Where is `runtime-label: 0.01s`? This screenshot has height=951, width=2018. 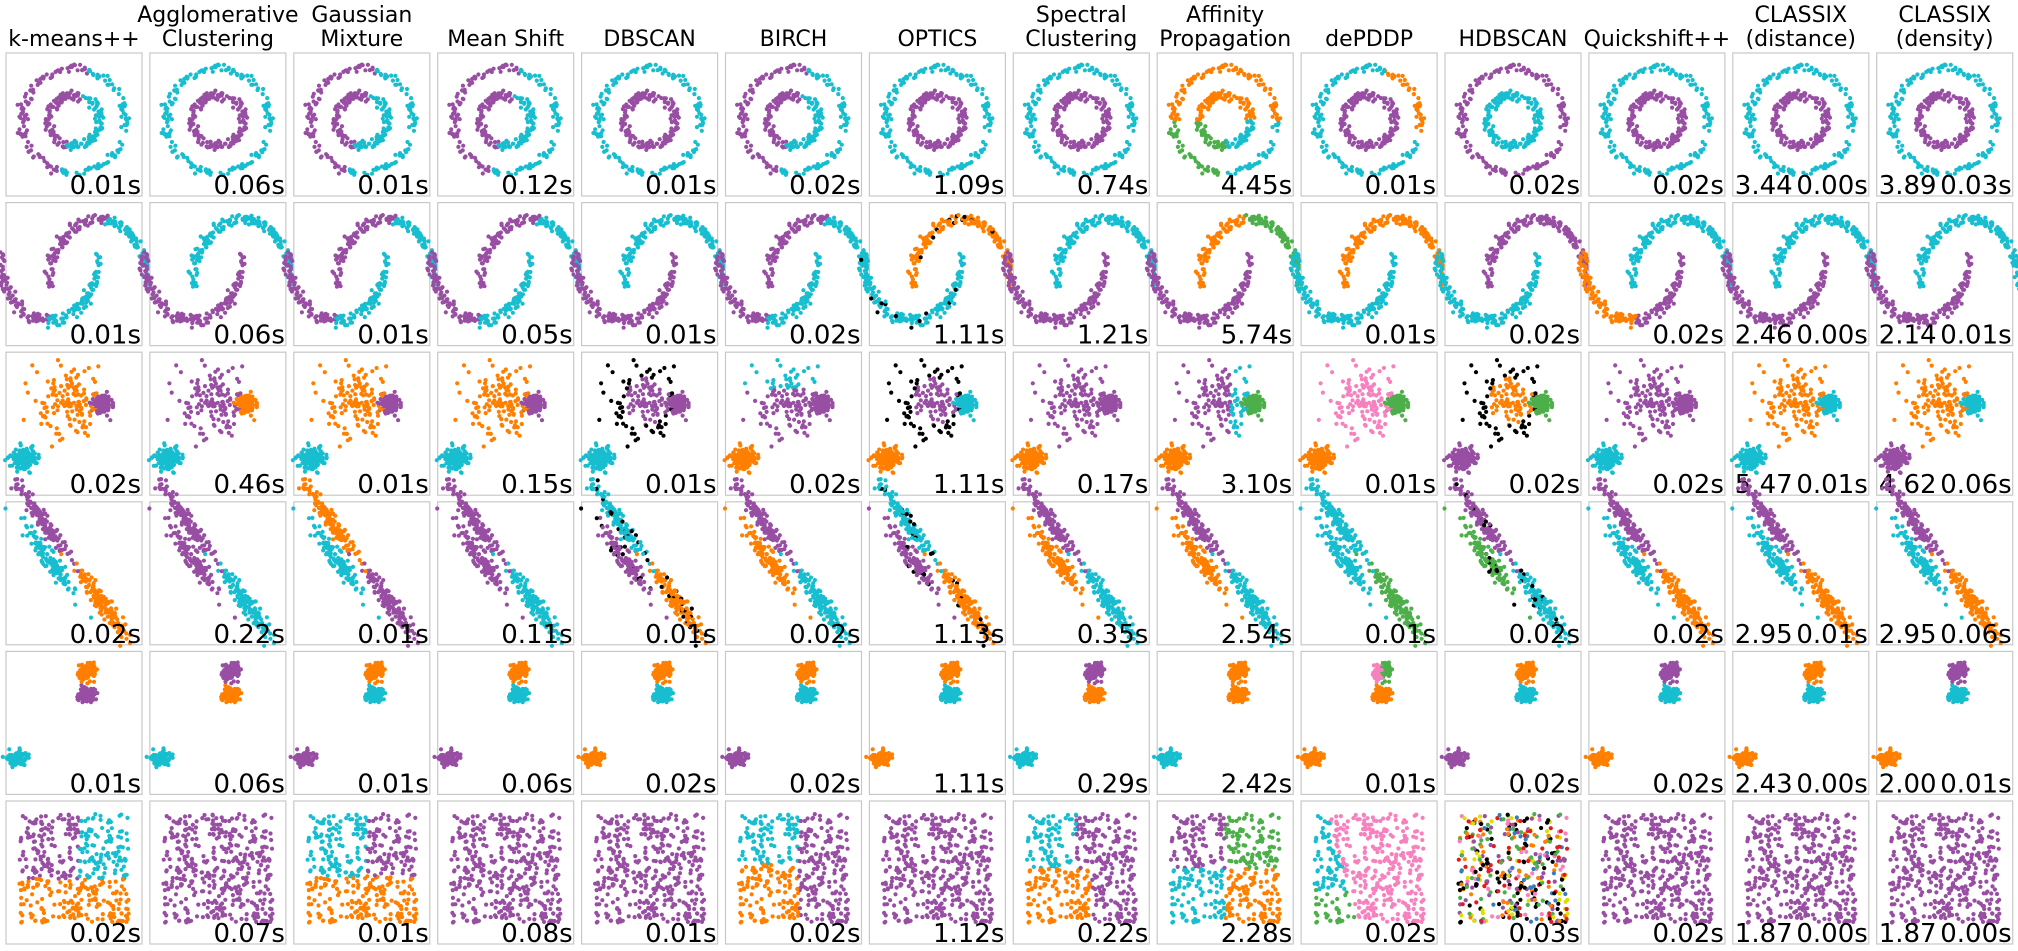 runtime-label: 0.01s is located at coordinates (392, 186).